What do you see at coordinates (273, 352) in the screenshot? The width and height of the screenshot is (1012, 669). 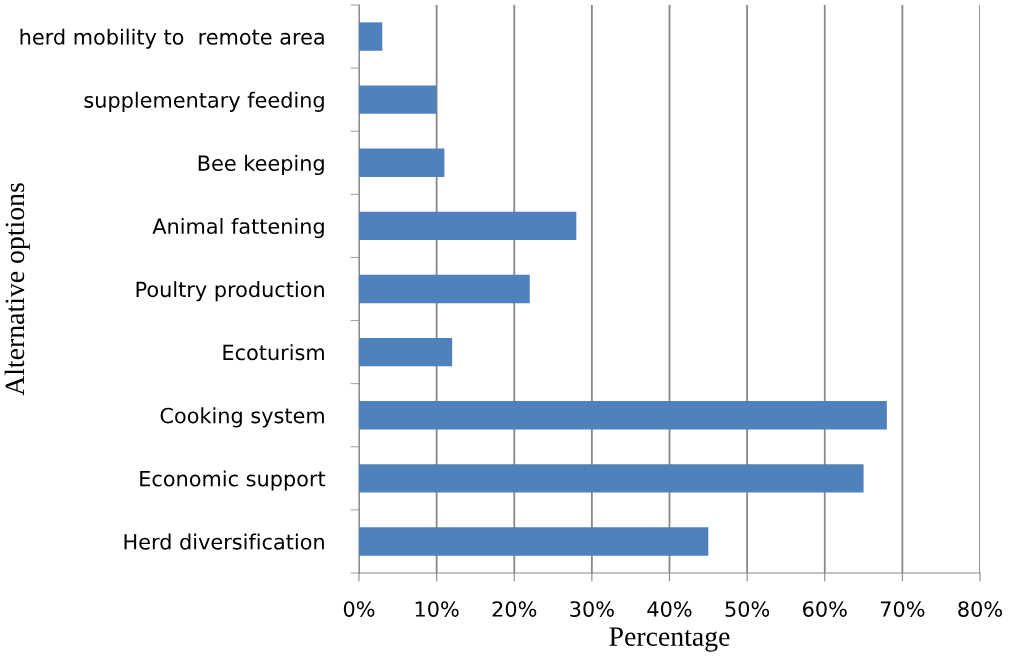 I see `y-tick-label: Ecoturism` at bounding box center [273, 352].